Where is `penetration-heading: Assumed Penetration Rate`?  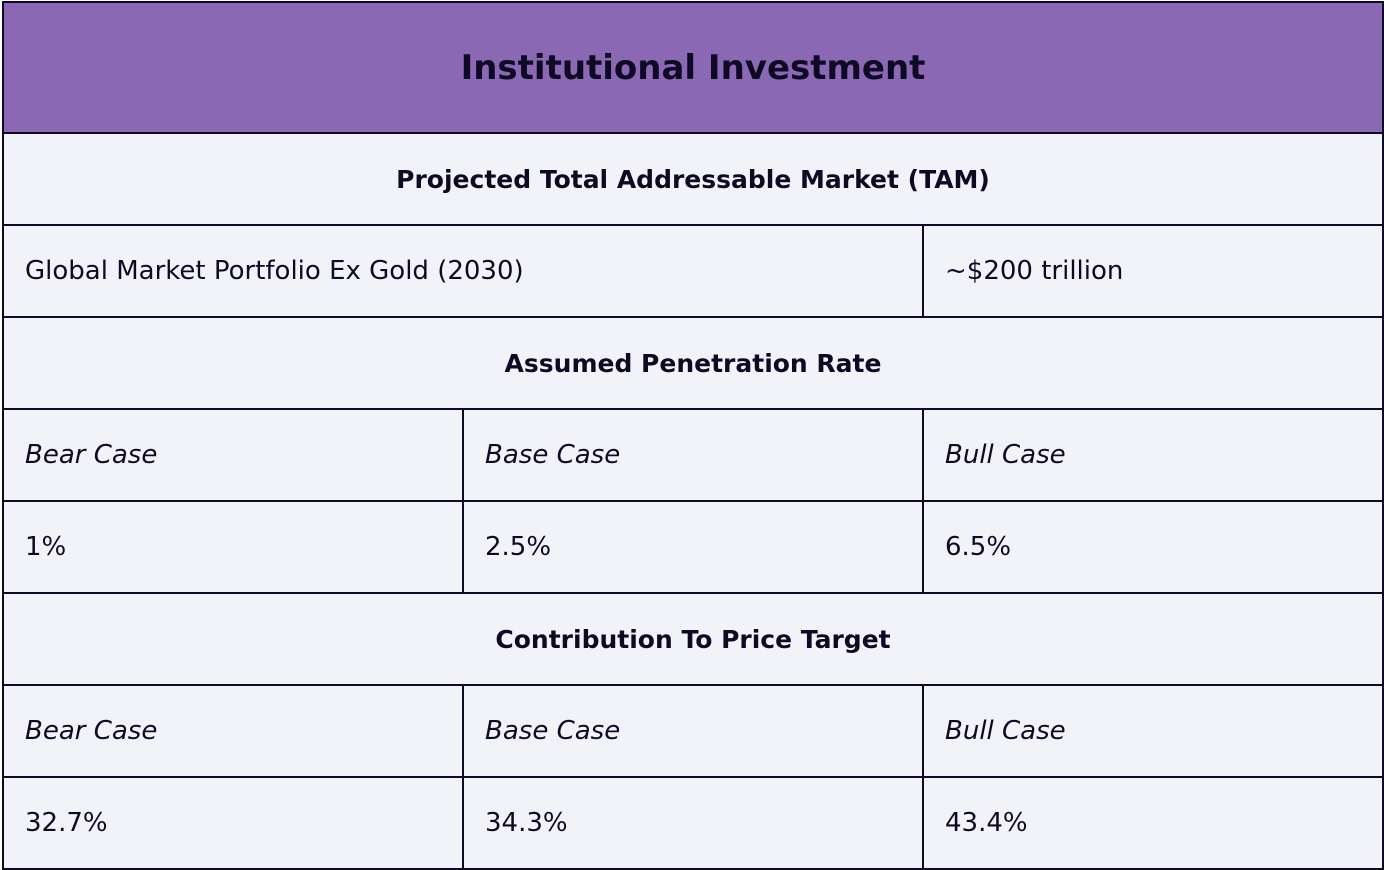 penetration-heading: Assumed Penetration Rate is located at coordinates (692, 363).